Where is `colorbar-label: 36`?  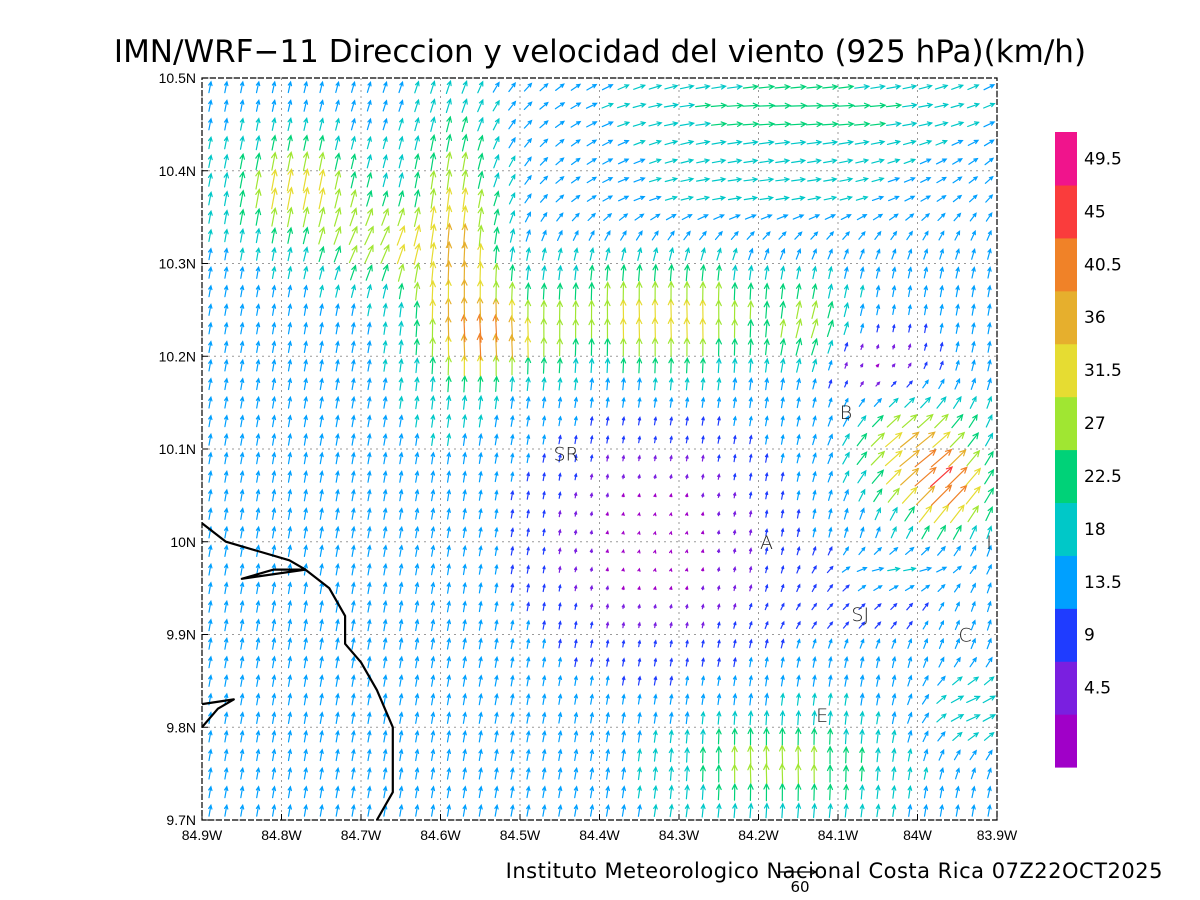 colorbar-label: 36 is located at coordinates (1095, 318).